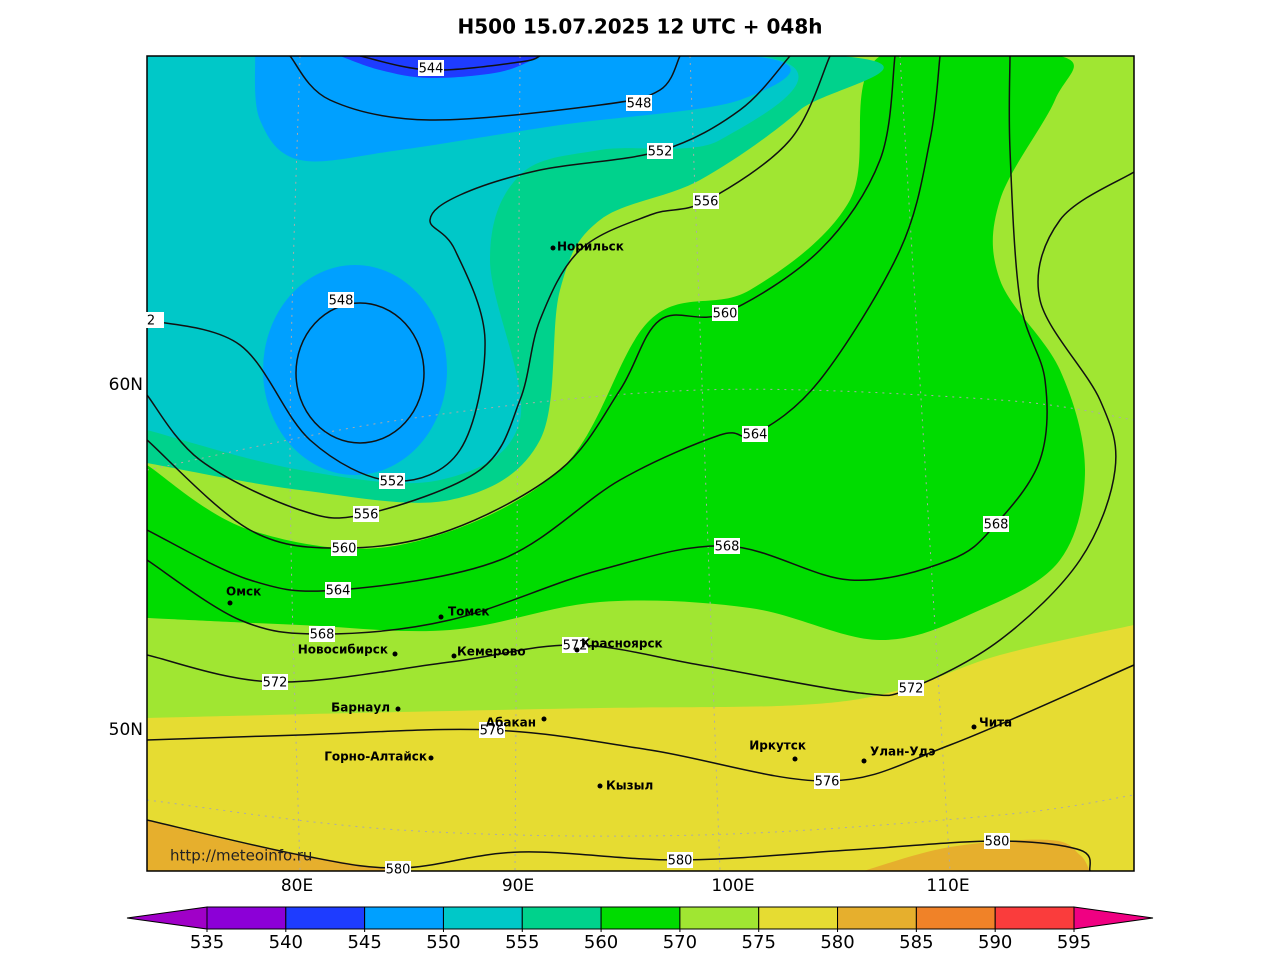  I want to click on city-name: Кызыл, so click(629, 786).